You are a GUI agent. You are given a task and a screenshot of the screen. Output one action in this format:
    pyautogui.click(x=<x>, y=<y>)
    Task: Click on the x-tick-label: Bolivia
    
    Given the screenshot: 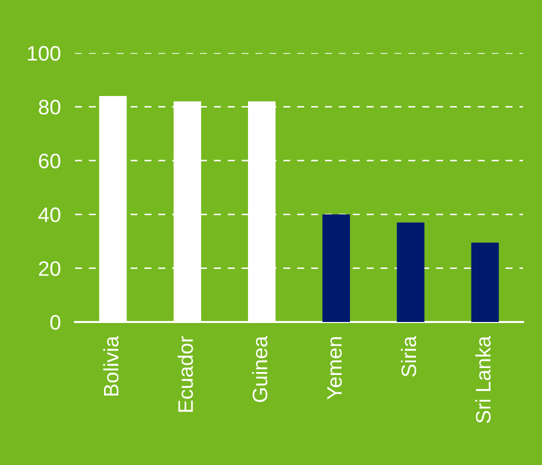 What is the action you would take?
    pyautogui.click(x=111, y=366)
    